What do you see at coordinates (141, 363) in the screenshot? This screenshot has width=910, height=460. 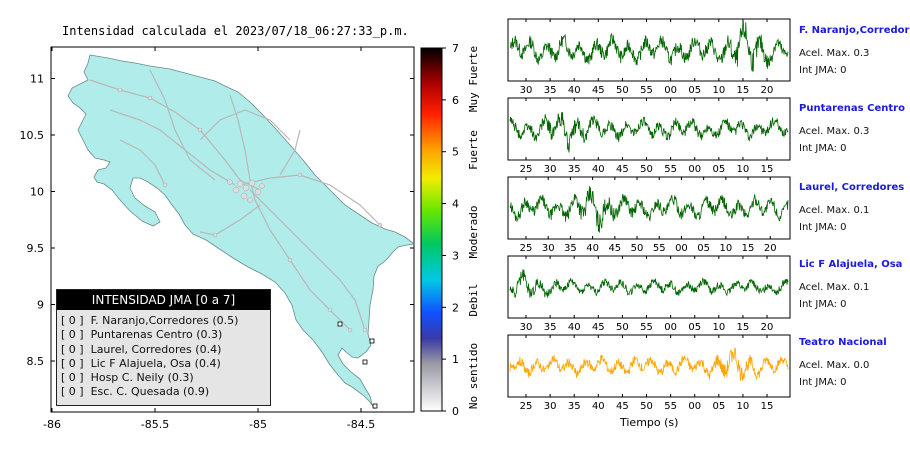 I see `legend-row: [ 0 ] Lic F Alajuela, Osa (0.4)` at bounding box center [141, 363].